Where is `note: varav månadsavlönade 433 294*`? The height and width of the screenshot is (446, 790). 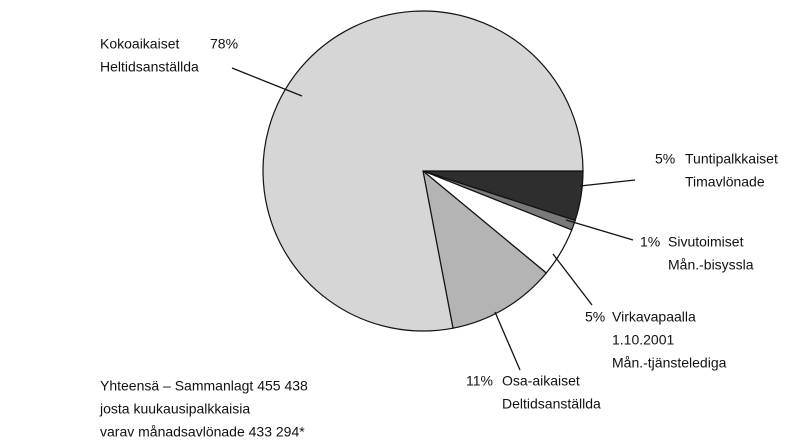
note: varav månadsavlönade 433 294* is located at coordinates (202, 432).